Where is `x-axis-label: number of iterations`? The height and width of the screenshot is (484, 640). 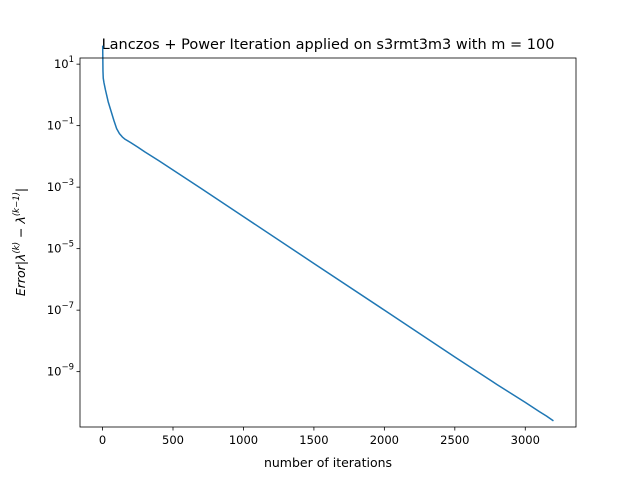 x-axis-label: number of iterations is located at coordinates (328, 462).